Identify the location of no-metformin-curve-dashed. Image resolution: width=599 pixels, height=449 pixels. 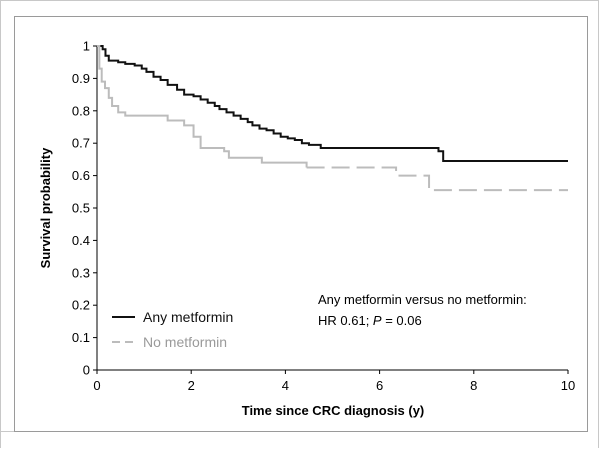
(437, 179).